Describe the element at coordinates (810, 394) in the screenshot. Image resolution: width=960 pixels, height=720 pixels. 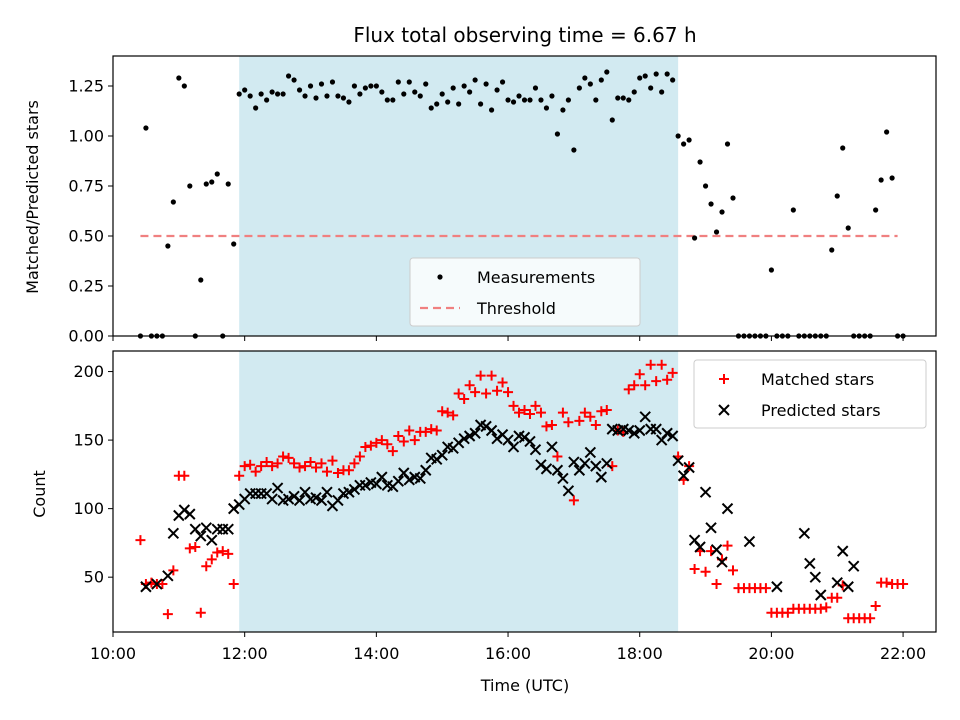
I see `legend: Matched stars Predicted stars` at that location.